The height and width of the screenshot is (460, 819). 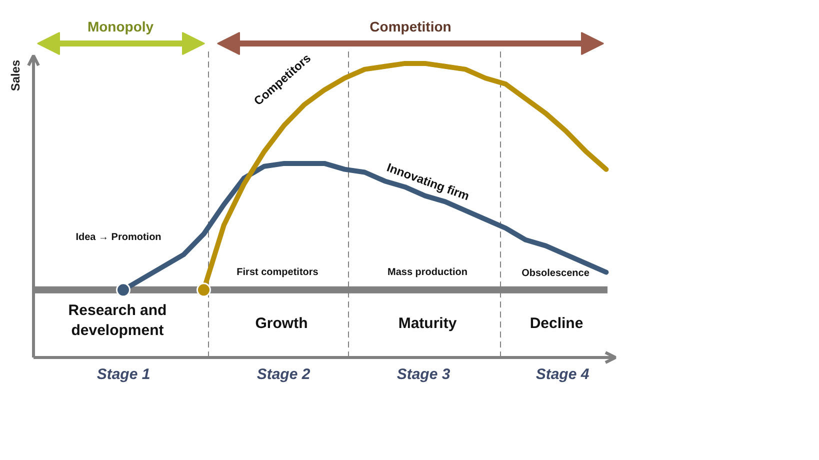 I want to click on annotation: Obsolescence, so click(x=556, y=273).